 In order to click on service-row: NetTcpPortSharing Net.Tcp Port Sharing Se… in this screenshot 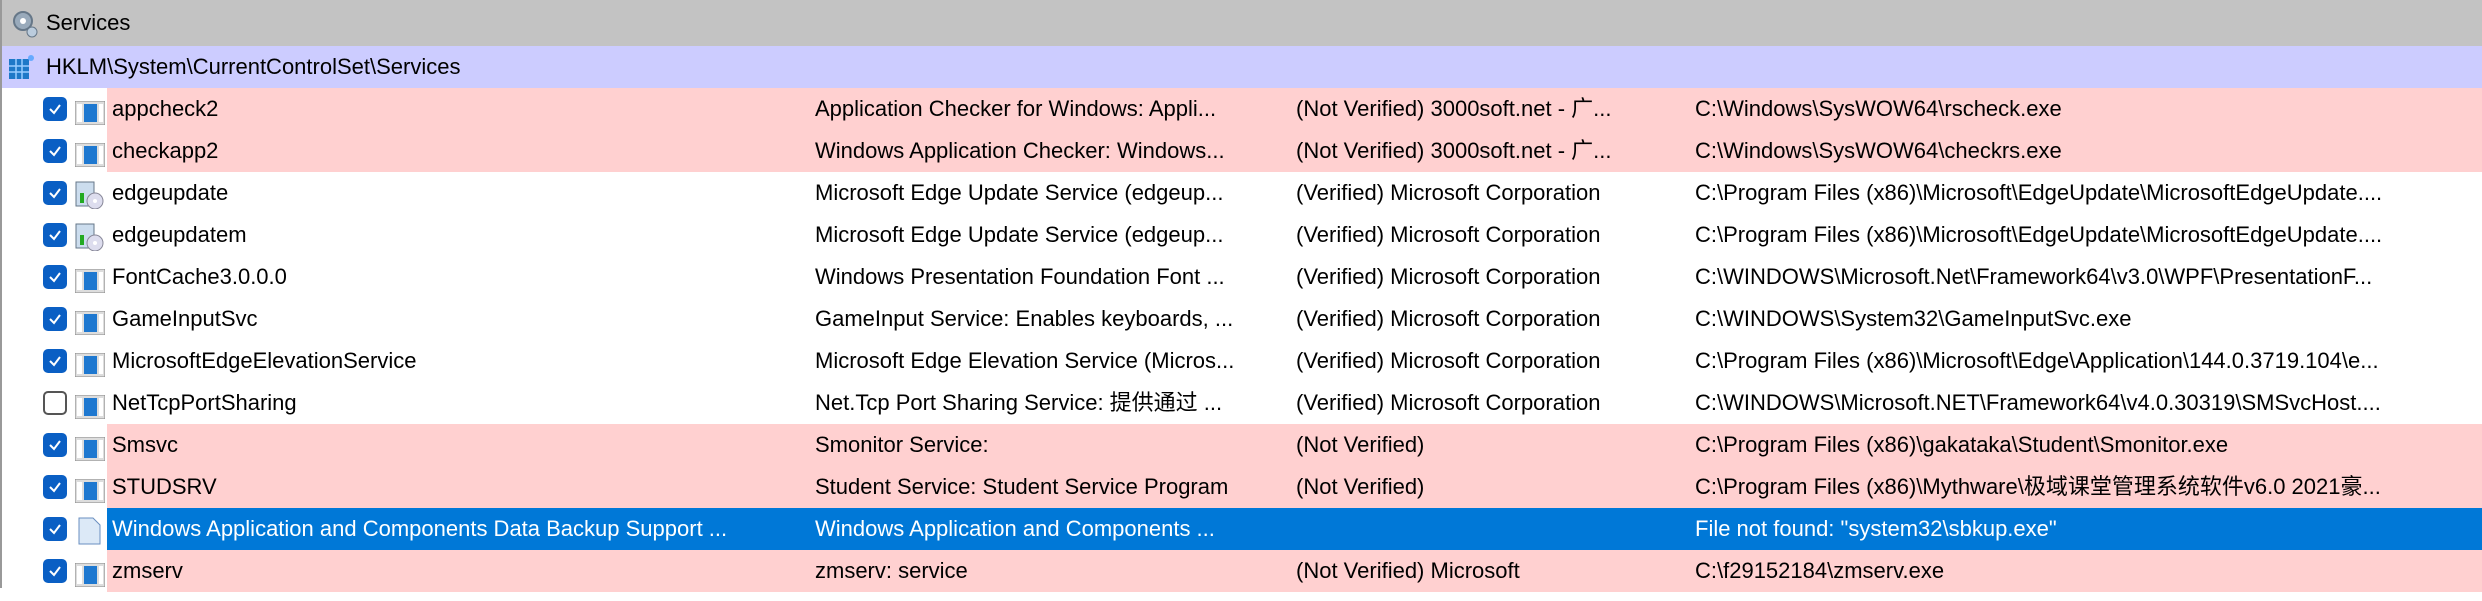, I will do `click(1242, 403)`.